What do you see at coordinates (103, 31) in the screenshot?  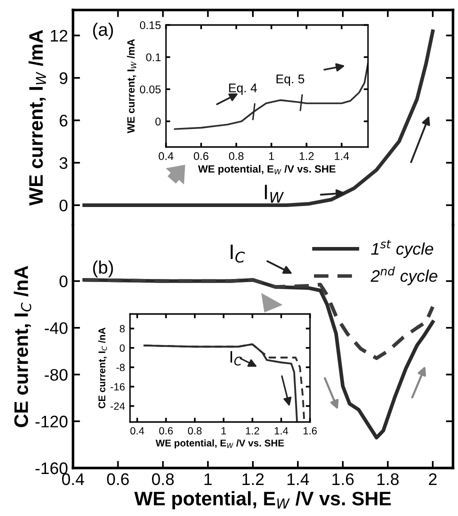 I see `annotation: (a)` at bounding box center [103, 31].